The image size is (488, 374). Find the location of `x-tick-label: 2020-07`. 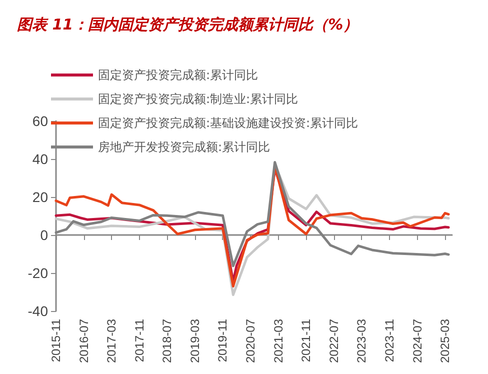

x-tick-label: 2020-07 is located at coordinates (251, 341).